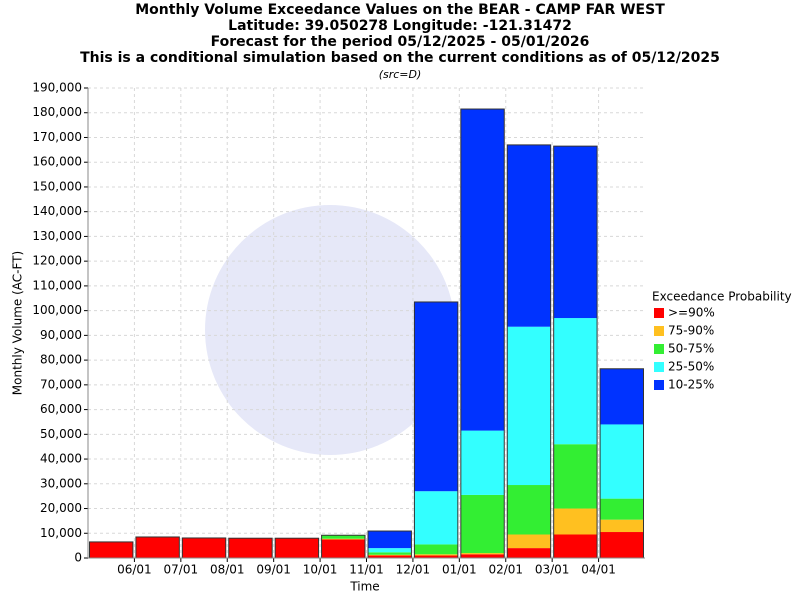 The height and width of the screenshot is (600, 800). What do you see at coordinates (61, 508) in the screenshot?
I see `y-tick-label: 20,000` at bounding box center [61, 508].